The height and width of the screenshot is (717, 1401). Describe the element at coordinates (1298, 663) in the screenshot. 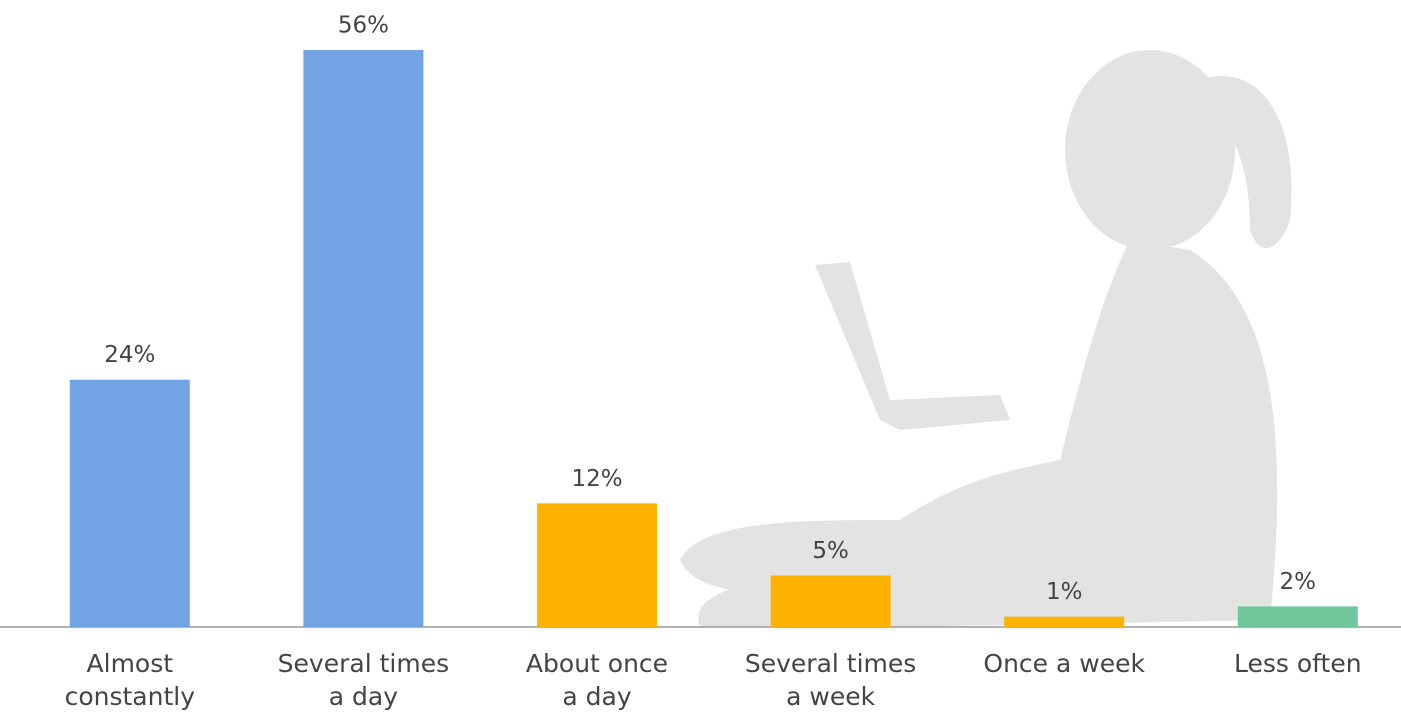

I see `x-tick-label: Less often` at that location.